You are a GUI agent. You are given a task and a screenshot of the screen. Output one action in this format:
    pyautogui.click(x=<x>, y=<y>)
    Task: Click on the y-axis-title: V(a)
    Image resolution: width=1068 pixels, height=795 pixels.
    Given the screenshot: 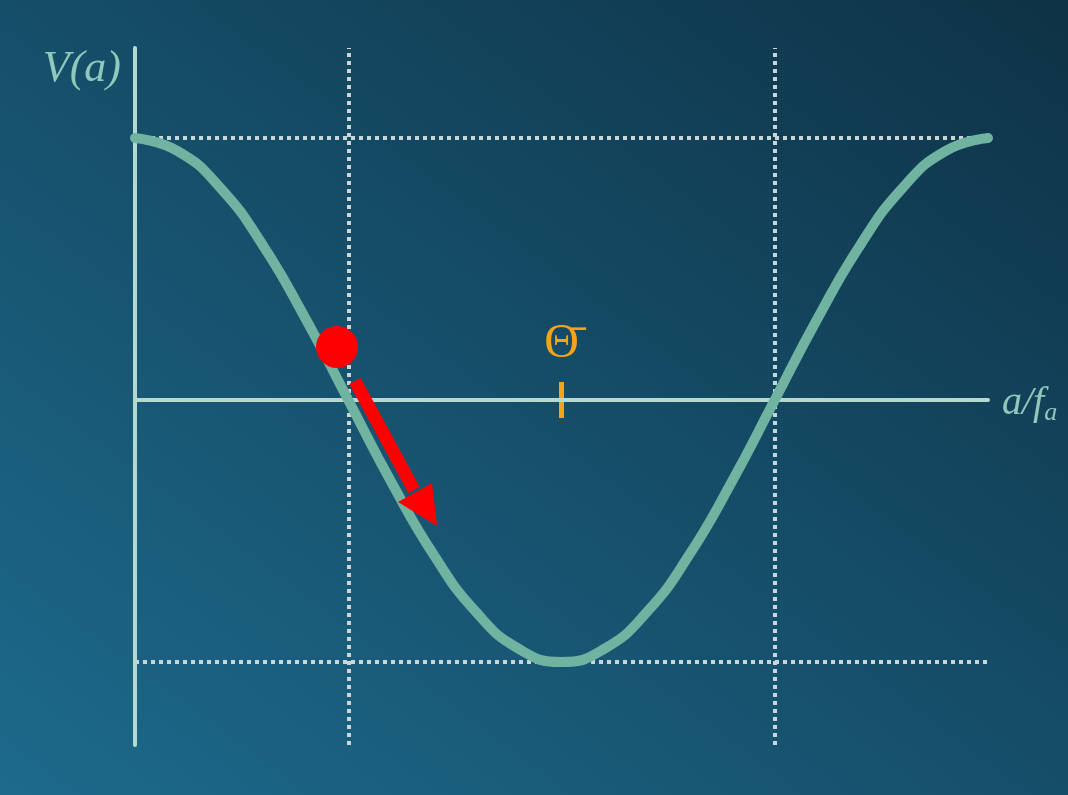 What is the action you would take?
    pyautogui.click(x=81, y=66)
    